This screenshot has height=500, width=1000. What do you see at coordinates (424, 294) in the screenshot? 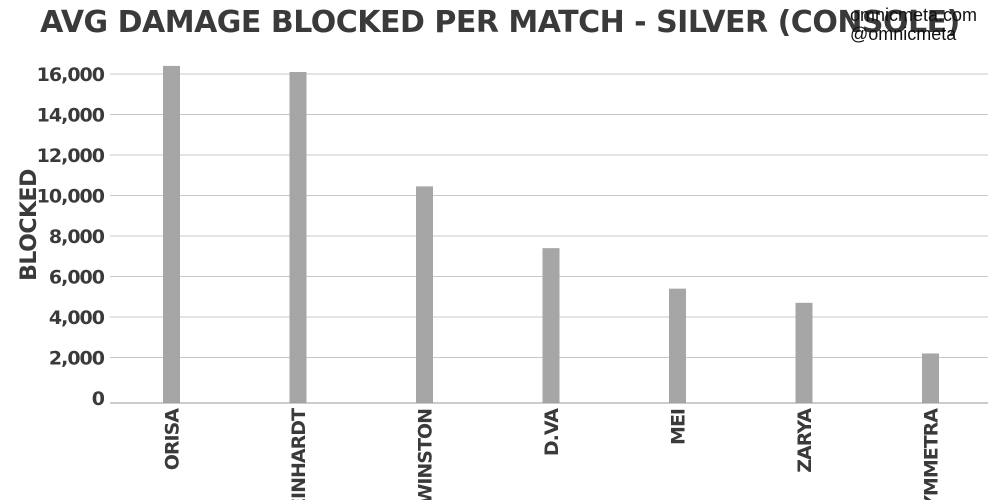
I see `bar-winston` at bounding box center [424, 294].